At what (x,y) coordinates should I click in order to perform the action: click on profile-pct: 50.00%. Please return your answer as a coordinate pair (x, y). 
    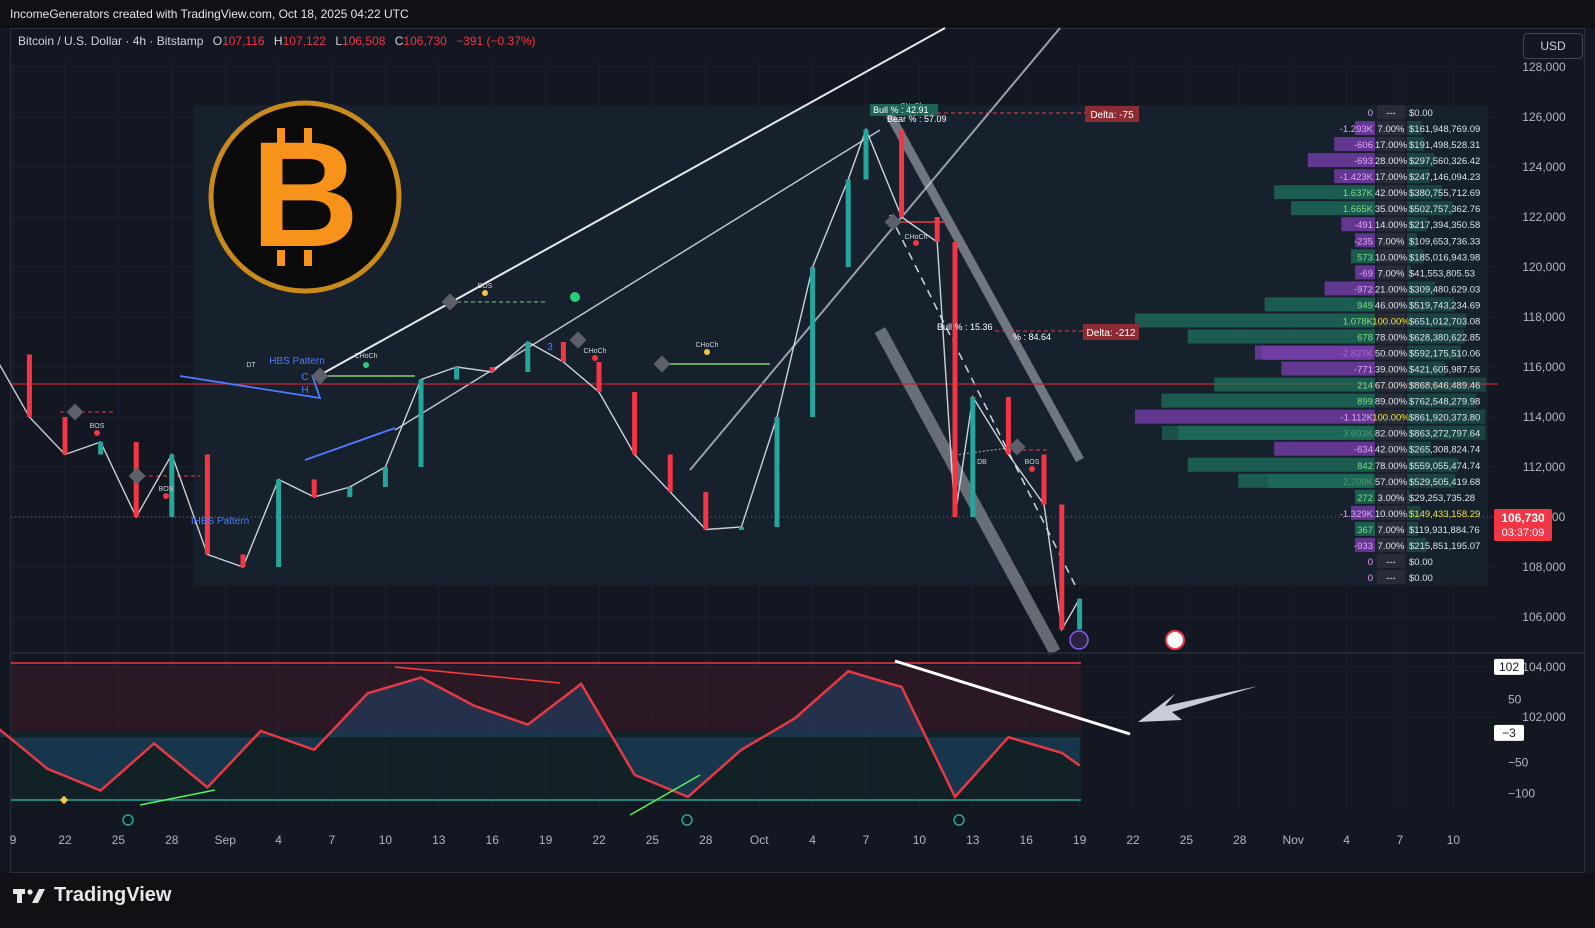
    Looking at the image, I should click on (1391, 354).